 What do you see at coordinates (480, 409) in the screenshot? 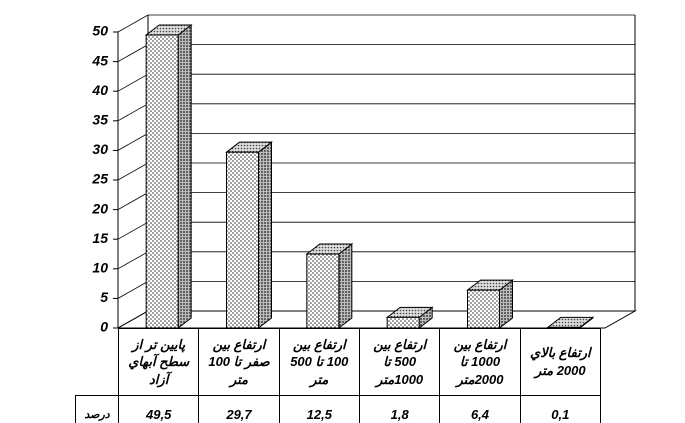
I see `value-label: 6,4` at bounding box center [480, 409].